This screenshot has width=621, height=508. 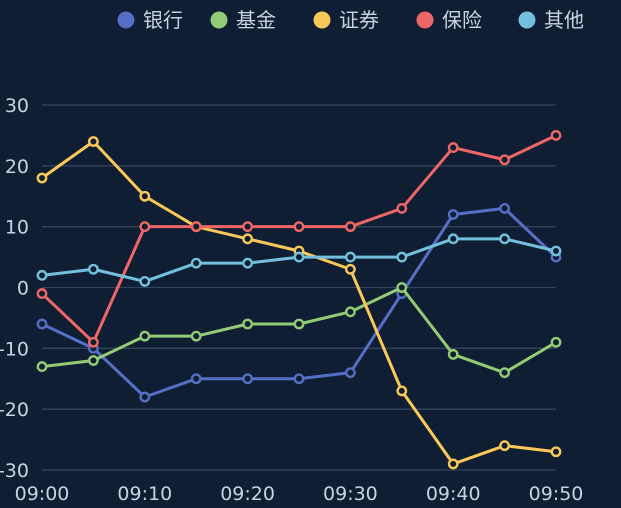 What do you see at coordinates (144, 494) in the screenshot?
I see `x-tick-label: 09:10` at bounding box center [144, 494].